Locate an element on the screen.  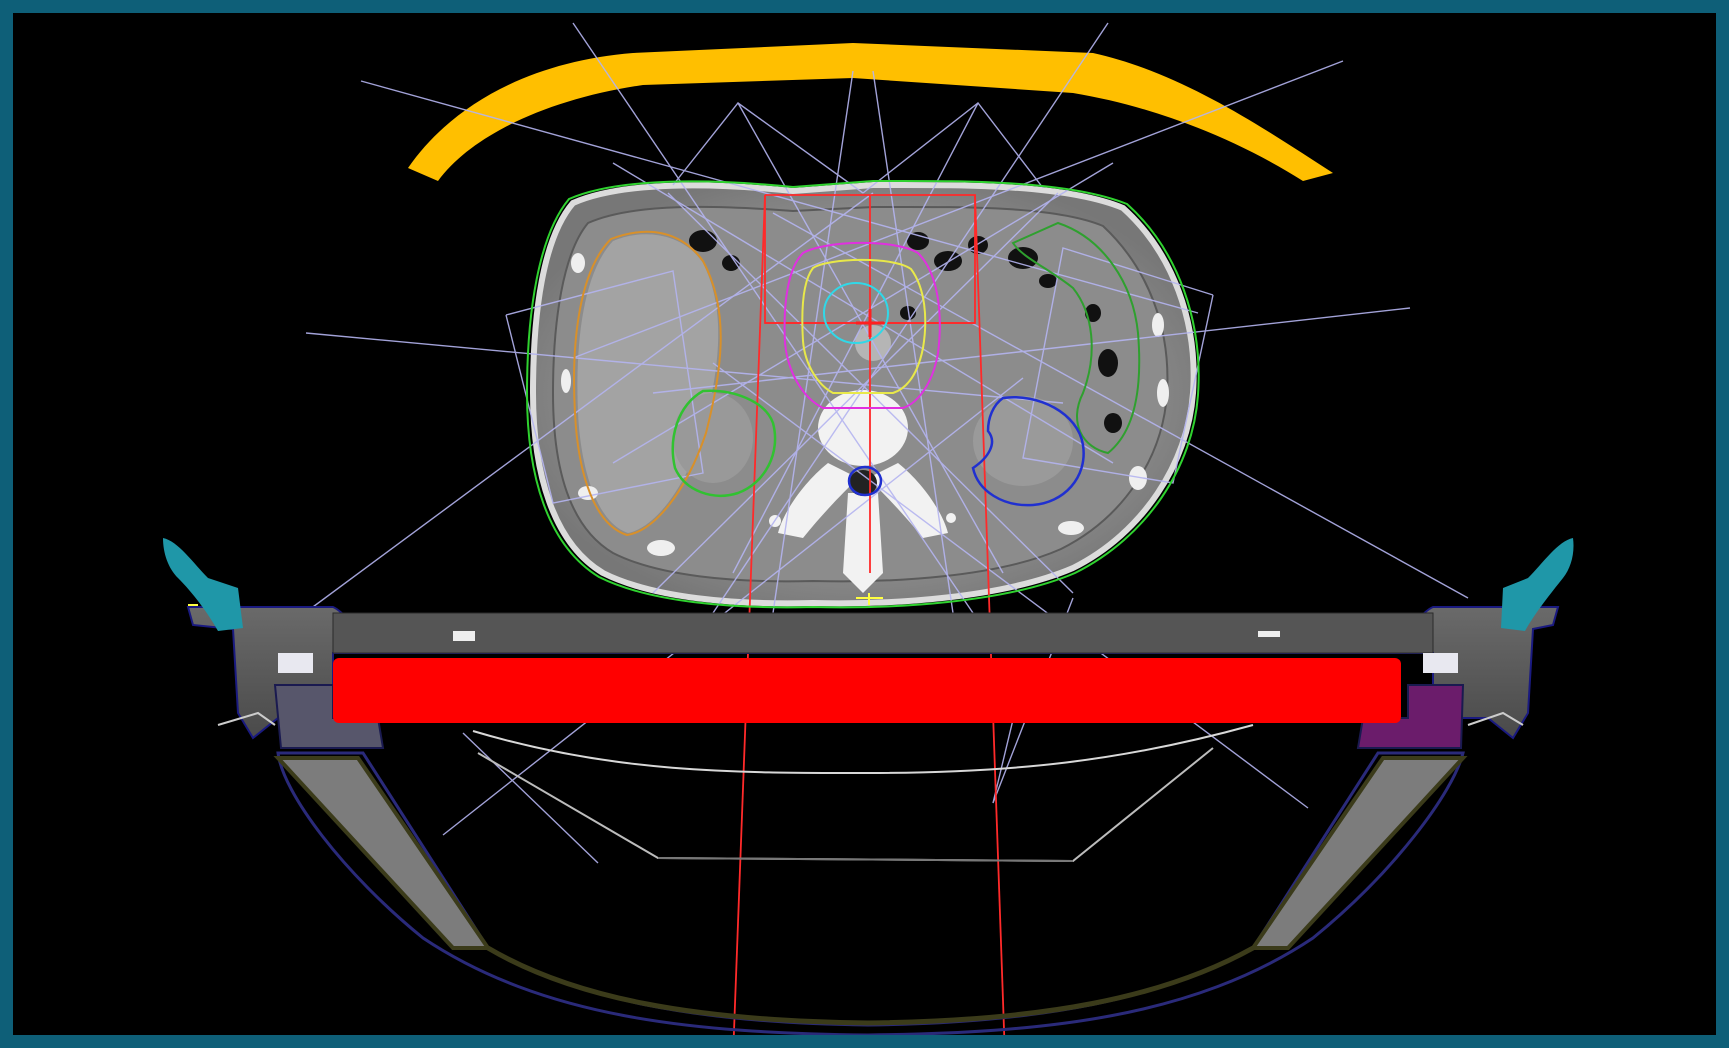
immobilization-clips is located at coordinates (868, 584).